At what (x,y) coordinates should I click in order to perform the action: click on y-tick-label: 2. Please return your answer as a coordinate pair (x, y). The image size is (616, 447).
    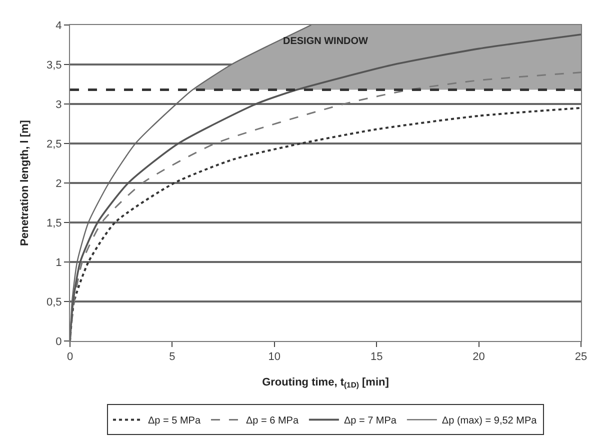
    Looking at the image, I should click on (59, 184).